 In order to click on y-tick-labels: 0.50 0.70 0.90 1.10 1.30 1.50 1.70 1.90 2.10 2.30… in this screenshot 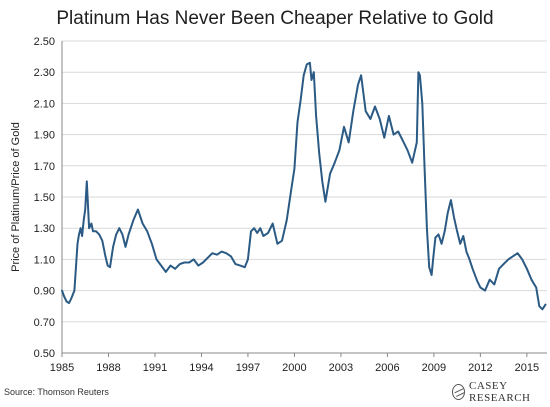, I will do `click(44, 198)`.